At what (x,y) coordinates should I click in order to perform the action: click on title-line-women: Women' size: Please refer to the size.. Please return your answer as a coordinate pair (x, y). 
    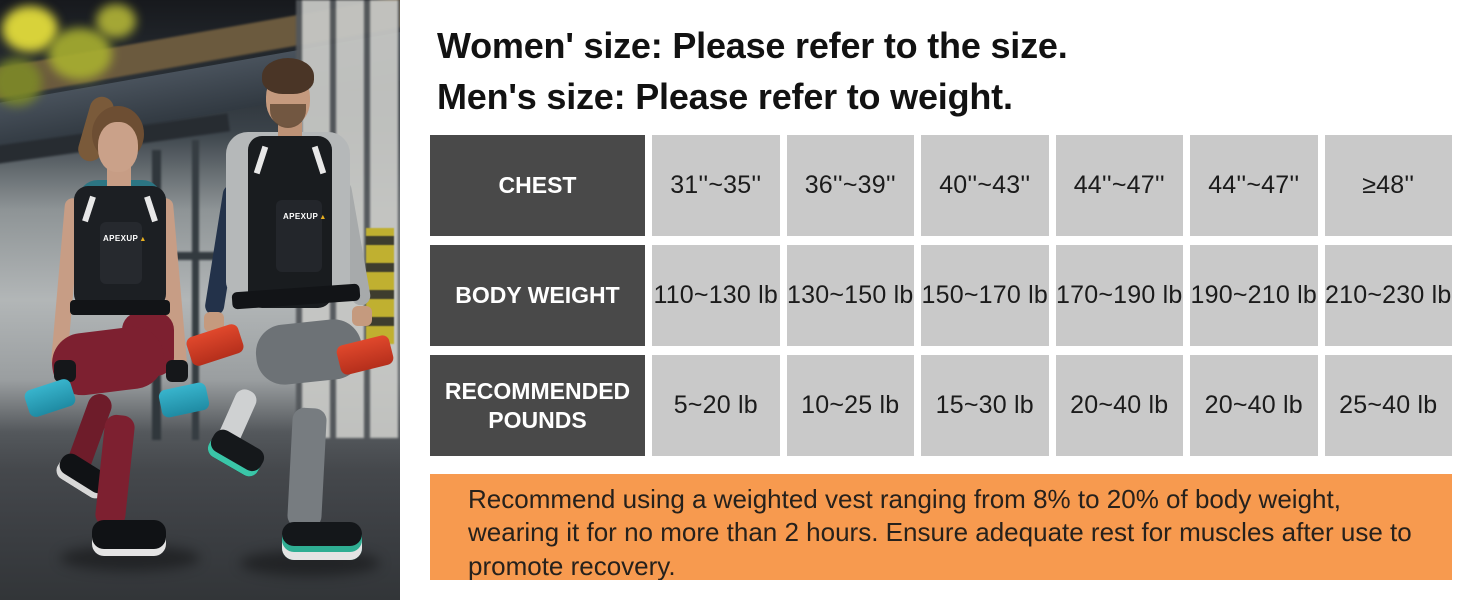
    Looking at the image, I should click on (752, 45).